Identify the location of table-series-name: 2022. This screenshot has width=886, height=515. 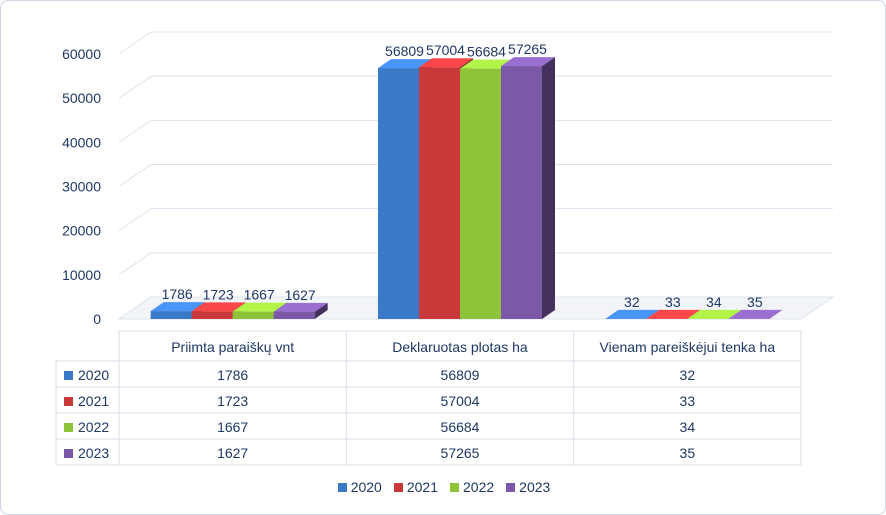
(93, 427).